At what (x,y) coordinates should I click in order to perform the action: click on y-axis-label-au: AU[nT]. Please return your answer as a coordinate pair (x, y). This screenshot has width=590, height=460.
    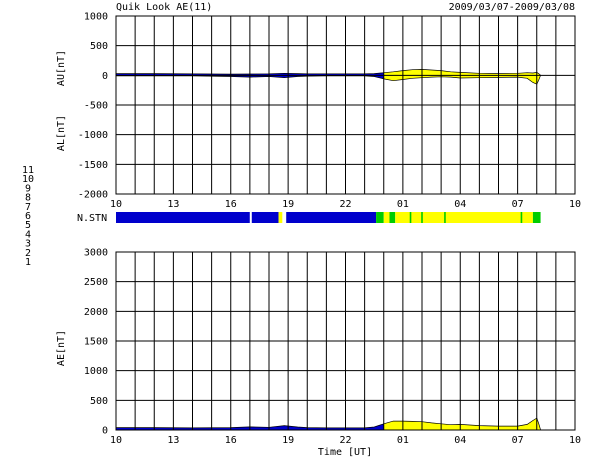
    Looking at the image, I should click on (61, 68).